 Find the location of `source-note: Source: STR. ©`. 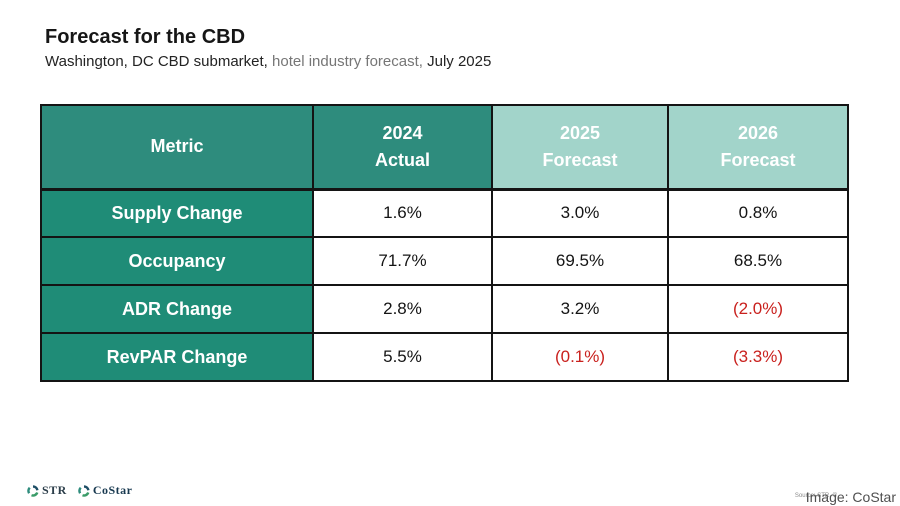

source-note: Source: STR. © is located at coordinates (815, 496).